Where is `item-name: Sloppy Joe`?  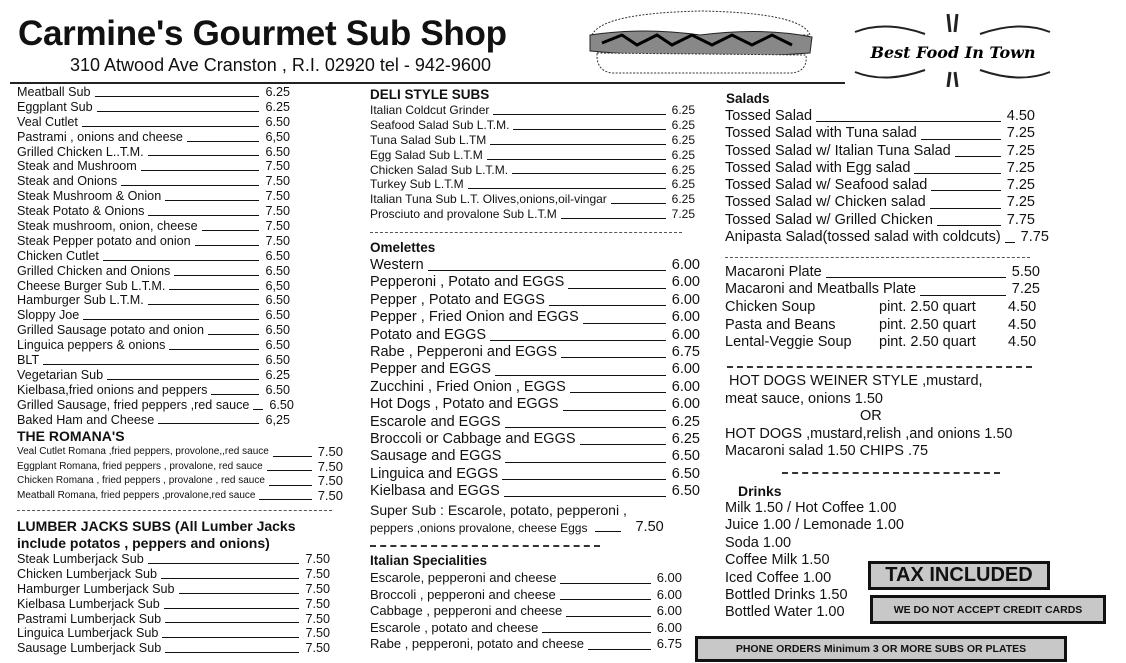
item-name: Sloppy Joe is located at coordinates (48, 315).